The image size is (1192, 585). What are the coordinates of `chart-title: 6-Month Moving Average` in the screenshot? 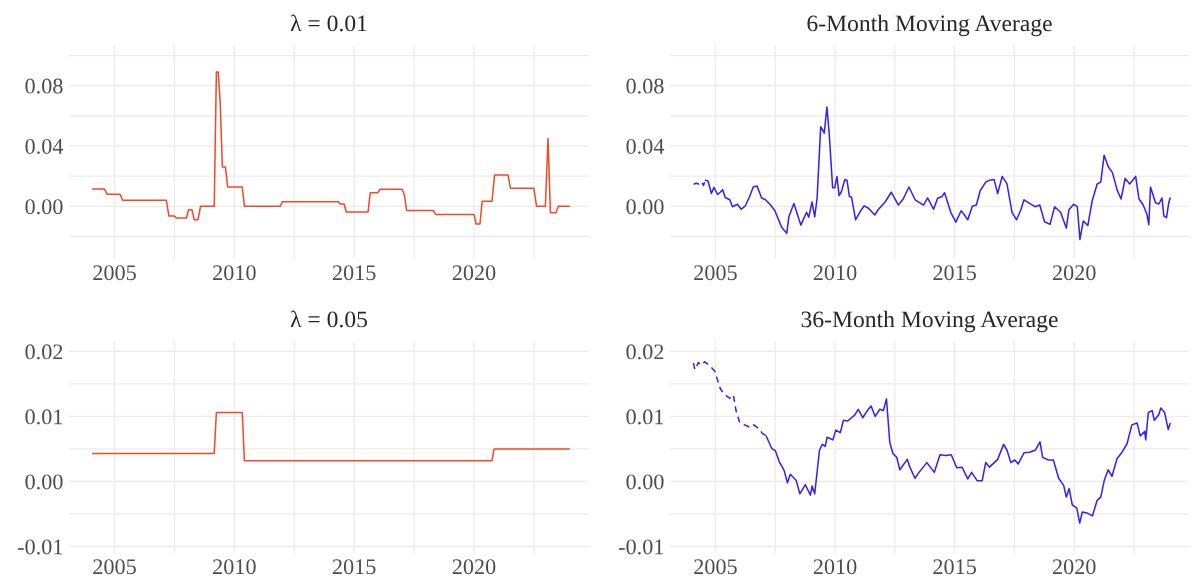 It's located at (929, 25).